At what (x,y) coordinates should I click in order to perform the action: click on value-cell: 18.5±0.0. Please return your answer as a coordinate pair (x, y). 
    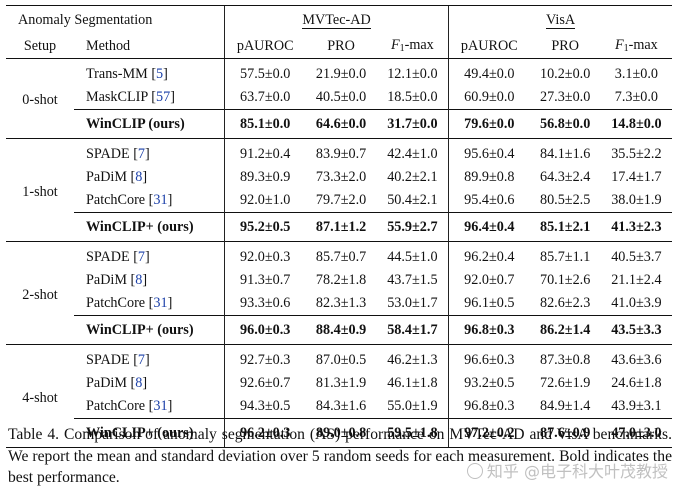
    Looking at the image, I should click on (412, 97).